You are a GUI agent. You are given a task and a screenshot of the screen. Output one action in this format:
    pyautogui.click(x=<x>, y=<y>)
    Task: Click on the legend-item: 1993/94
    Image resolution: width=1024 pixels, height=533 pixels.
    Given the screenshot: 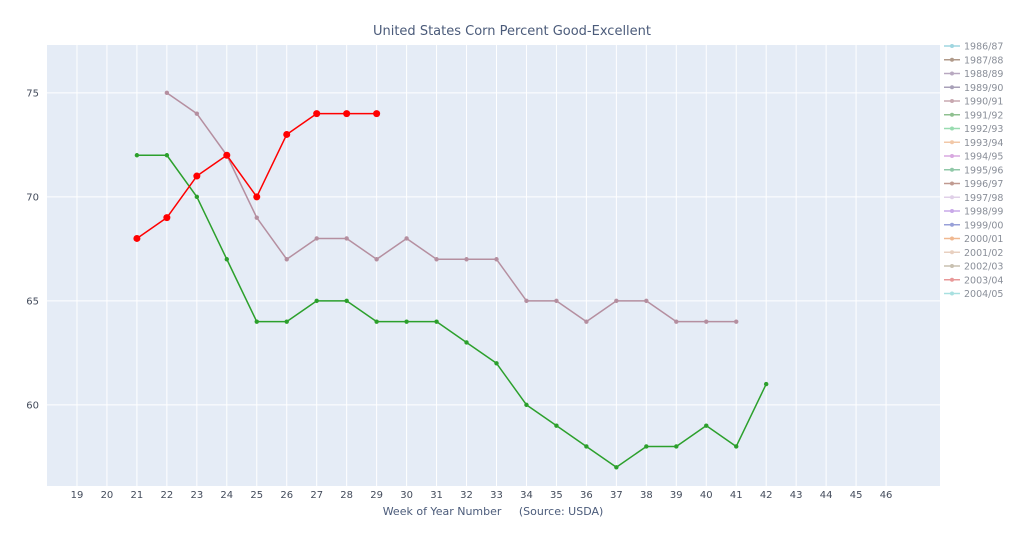 What is the action you would take?
    pyautogui.click(x=973, y=143)
    